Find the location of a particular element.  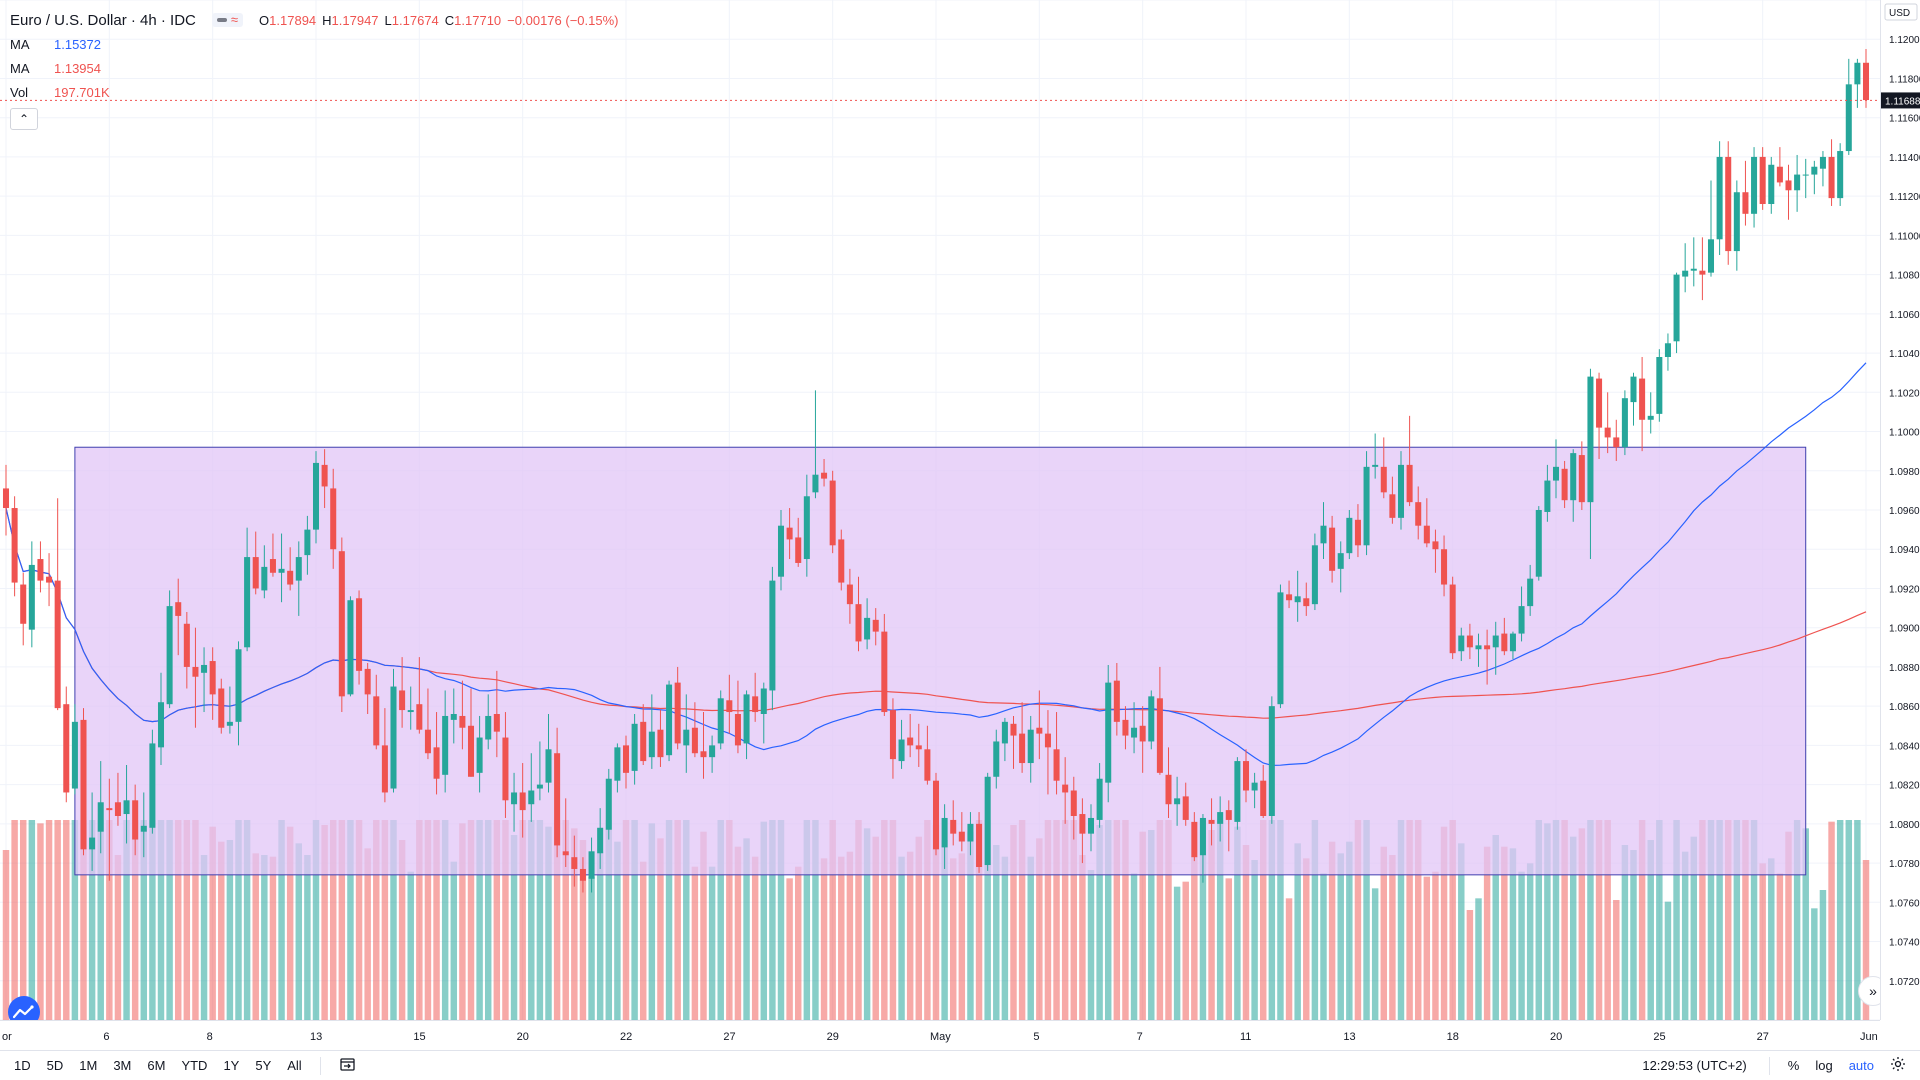

range-3m-button: 3M is located at coordinates (122, 1065).